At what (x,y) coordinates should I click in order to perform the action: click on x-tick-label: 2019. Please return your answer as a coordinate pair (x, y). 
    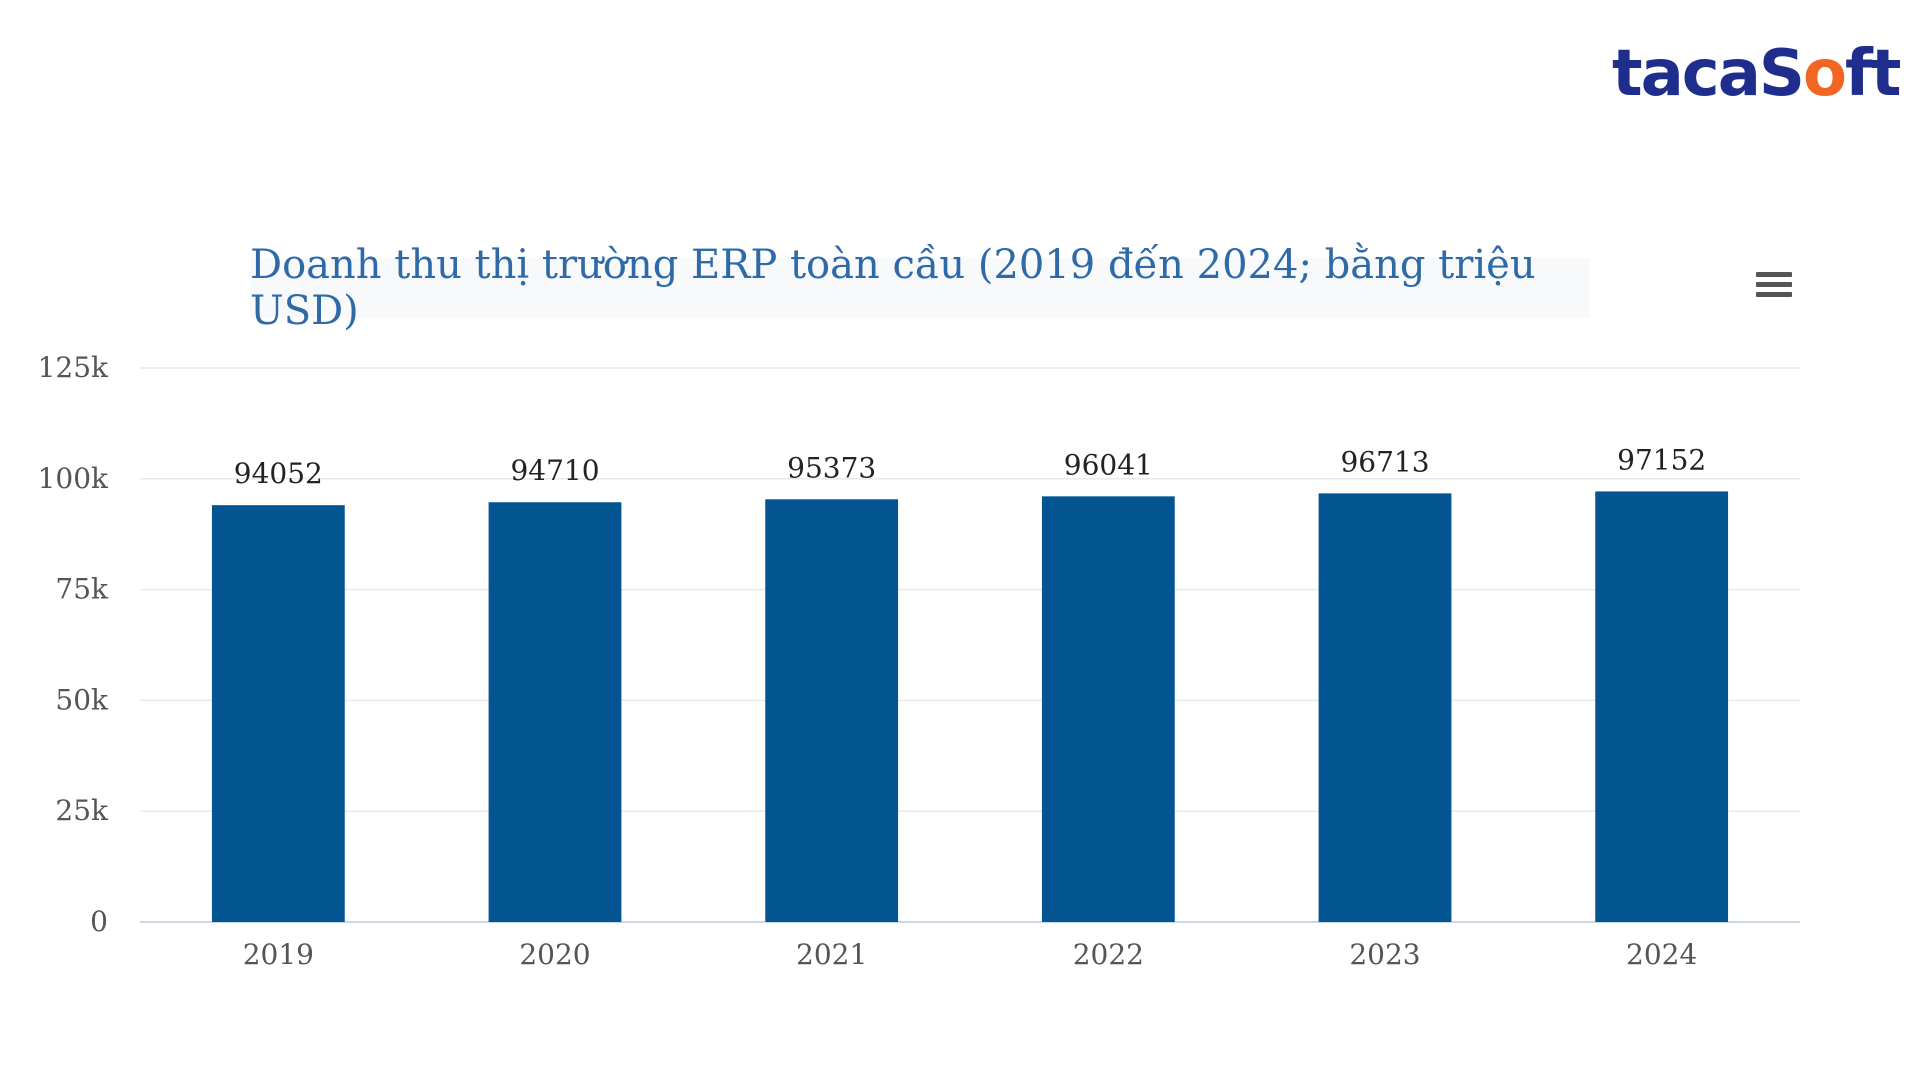
    Looking at the image, I should click on (278, 954).